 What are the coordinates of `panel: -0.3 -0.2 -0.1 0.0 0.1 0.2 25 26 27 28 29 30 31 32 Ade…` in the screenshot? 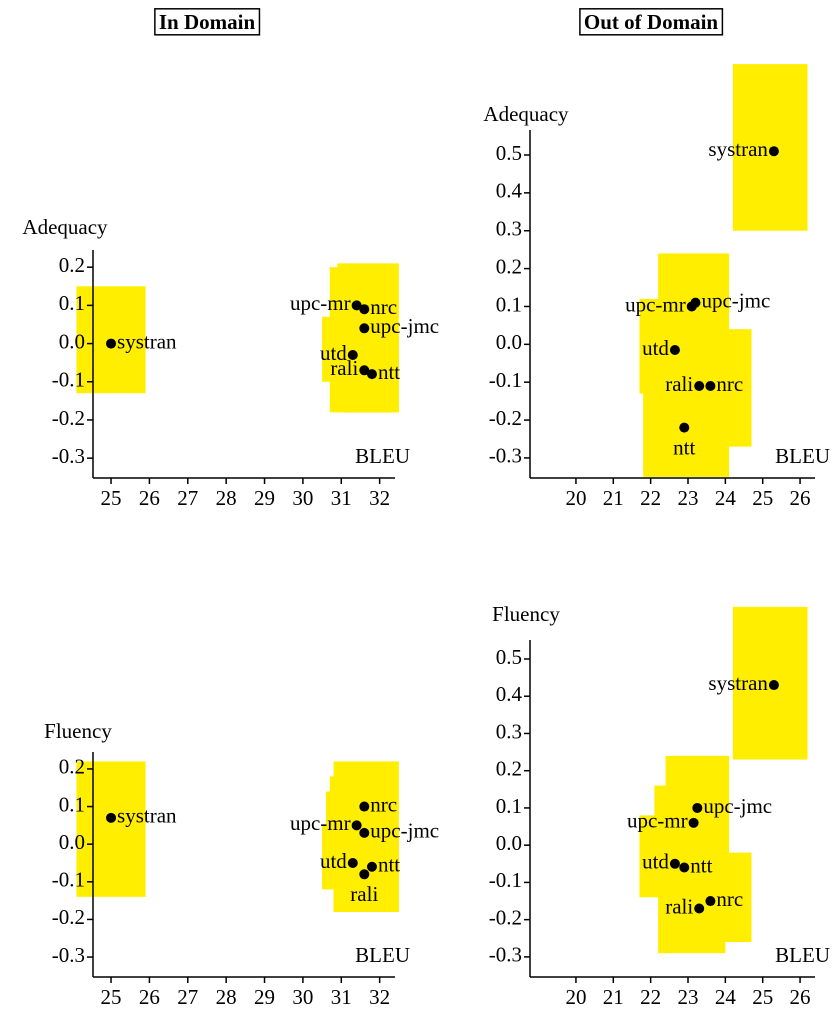 It's located at (230, 362).